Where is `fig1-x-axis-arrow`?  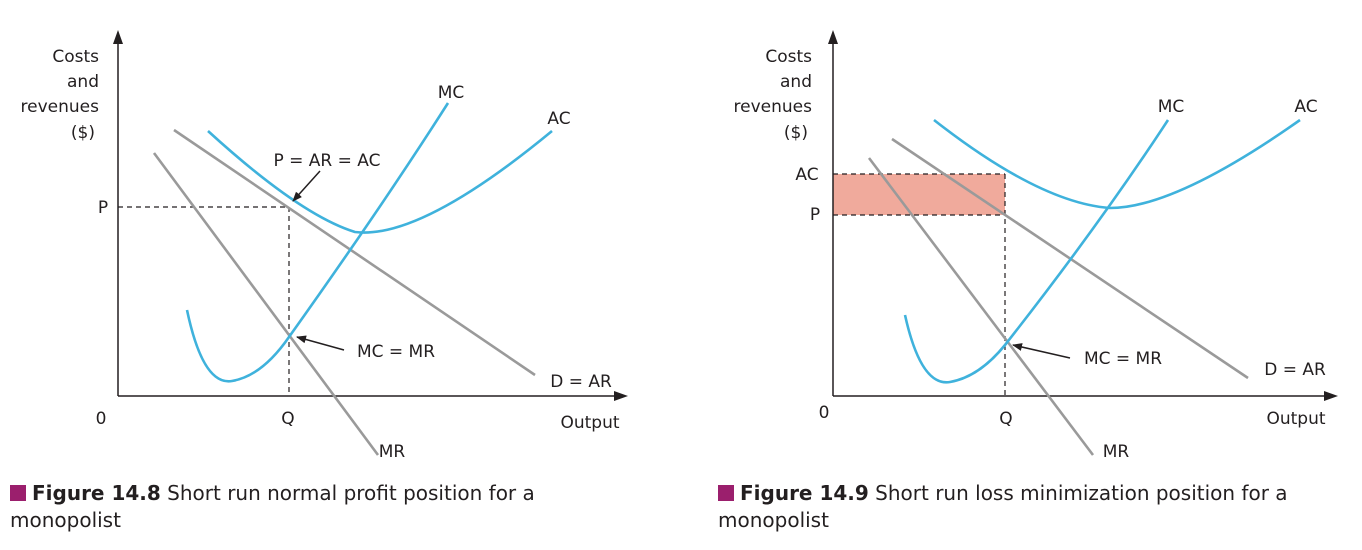 fig1-x-axis-arrow is located at coordinates (621, 396).